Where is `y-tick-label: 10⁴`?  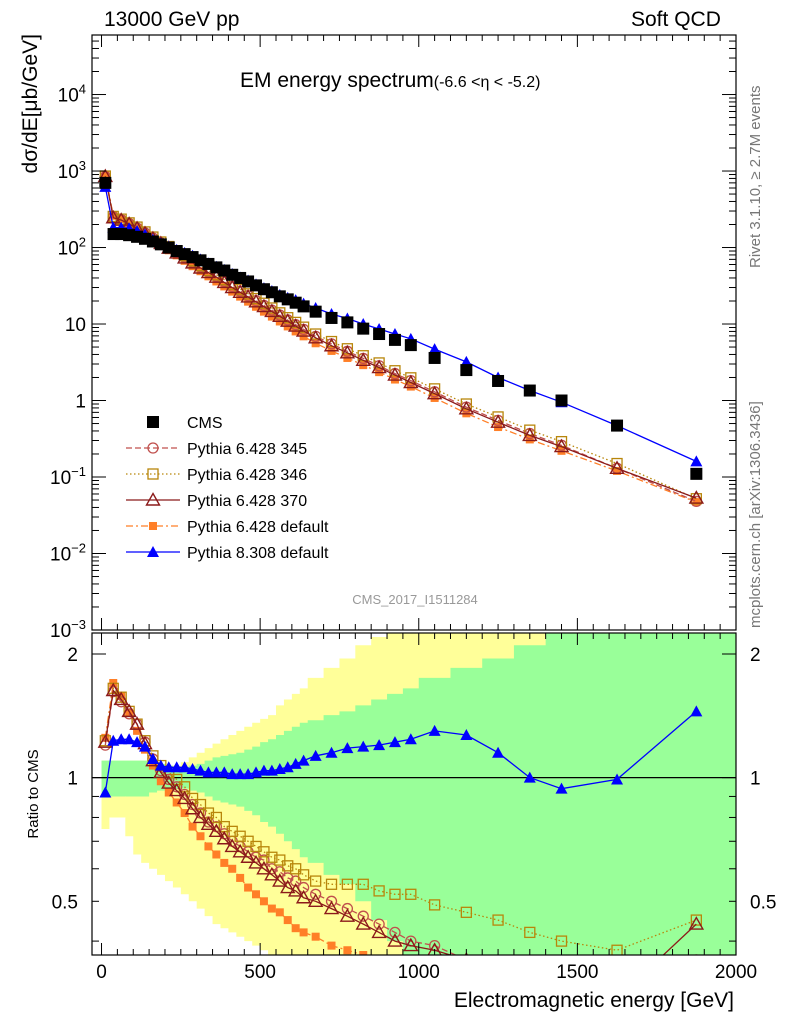 y-tick-label: 10⁴ is located at coordinates (72, 94).